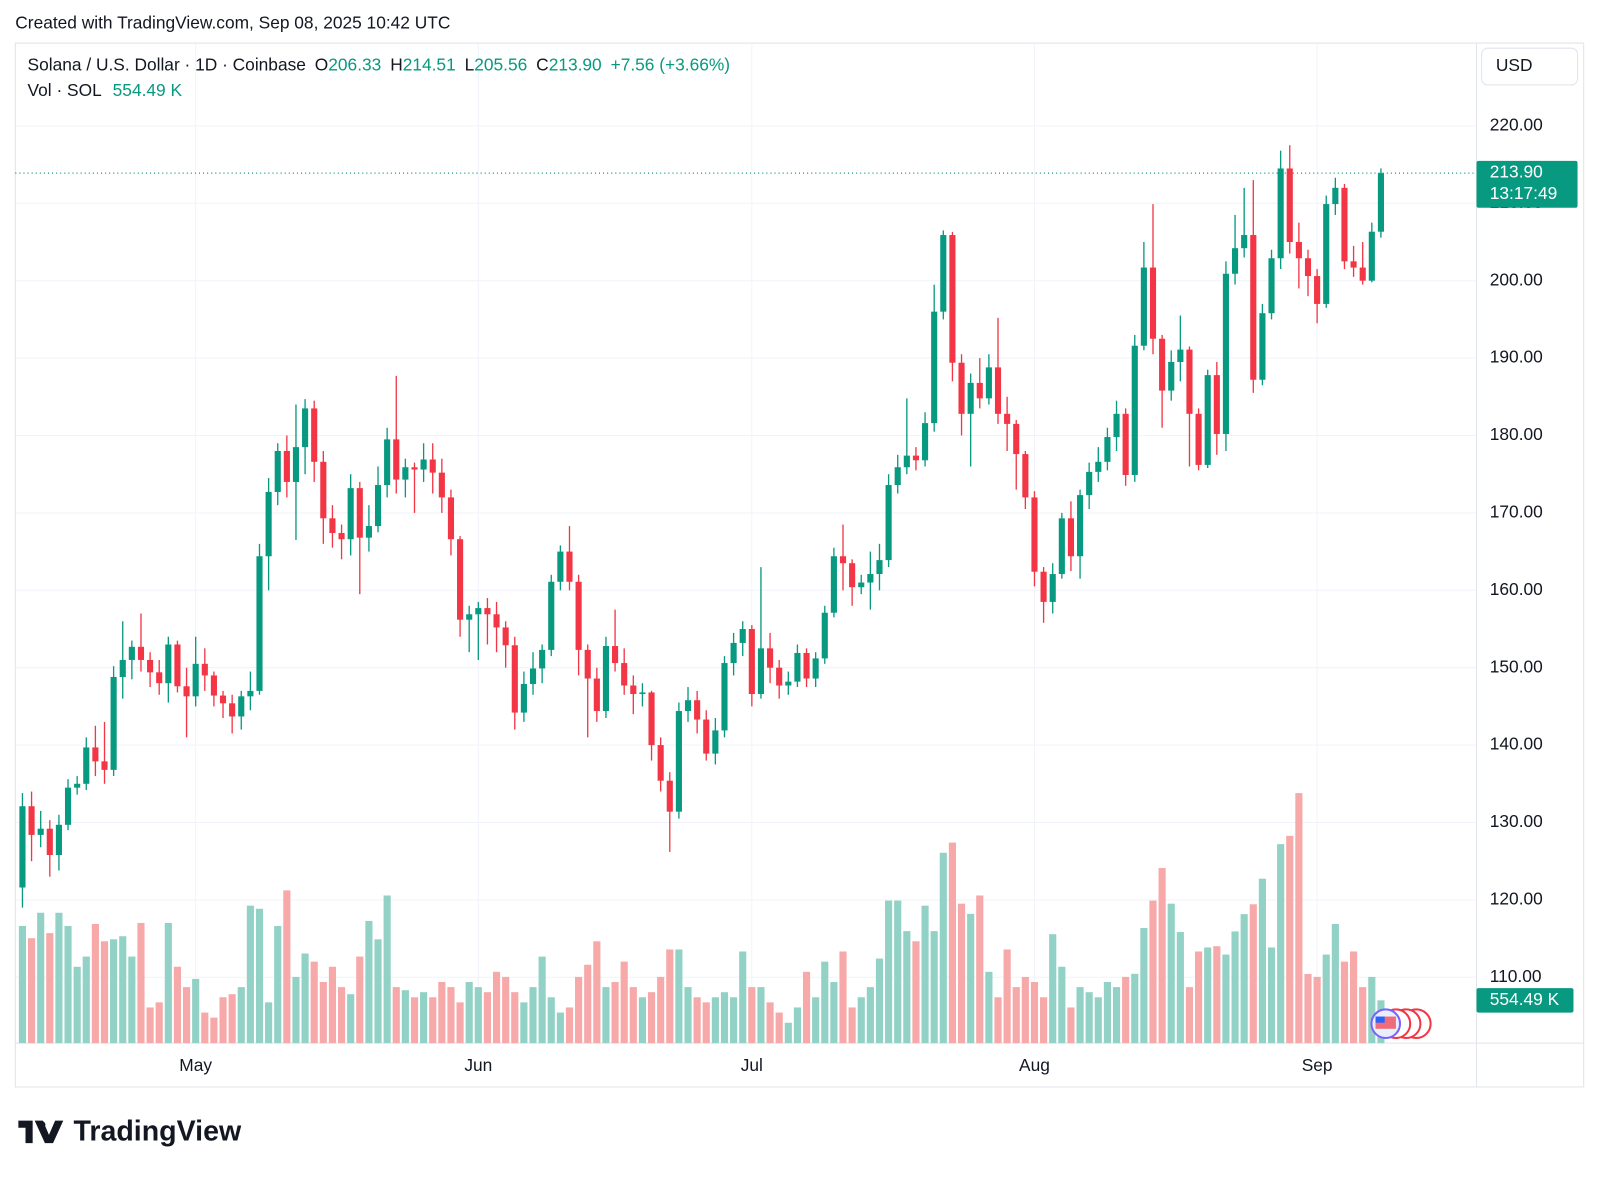 Image resolution: width=1600 pixels, height=1178 pixels. Describe the element at coordinates (1516, 124) in the screenshot. I see `y-tick-label: 220.00` at that location.